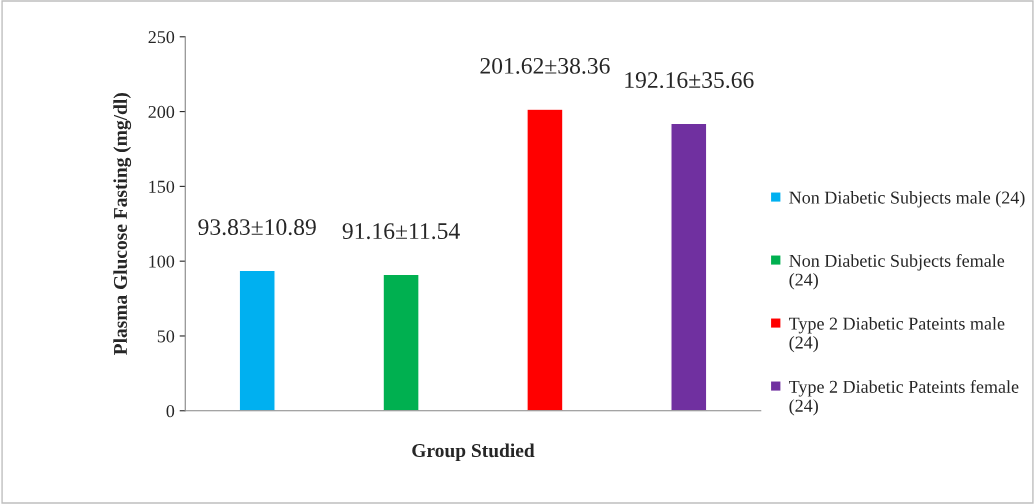 The image size is (1035, 504). Describe the element at coordinates (897, 272) in the screenshot. I see `legend-label: Non Diabetic Subjects female (24)` at that location.